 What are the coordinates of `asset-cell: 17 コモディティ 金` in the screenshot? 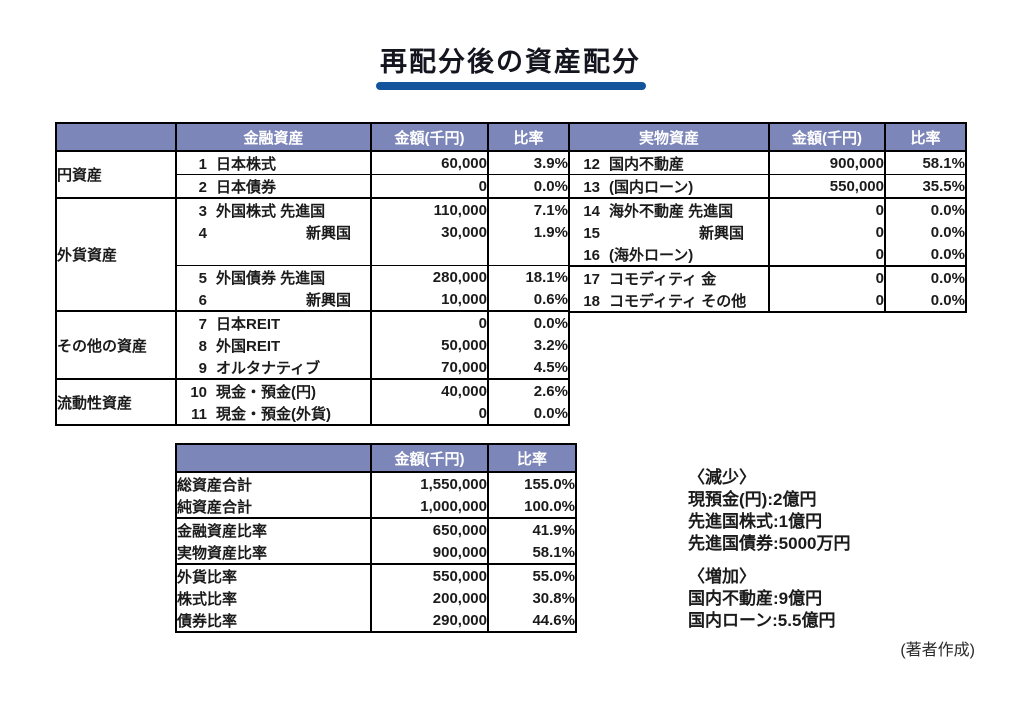 It's located at (669, 277).